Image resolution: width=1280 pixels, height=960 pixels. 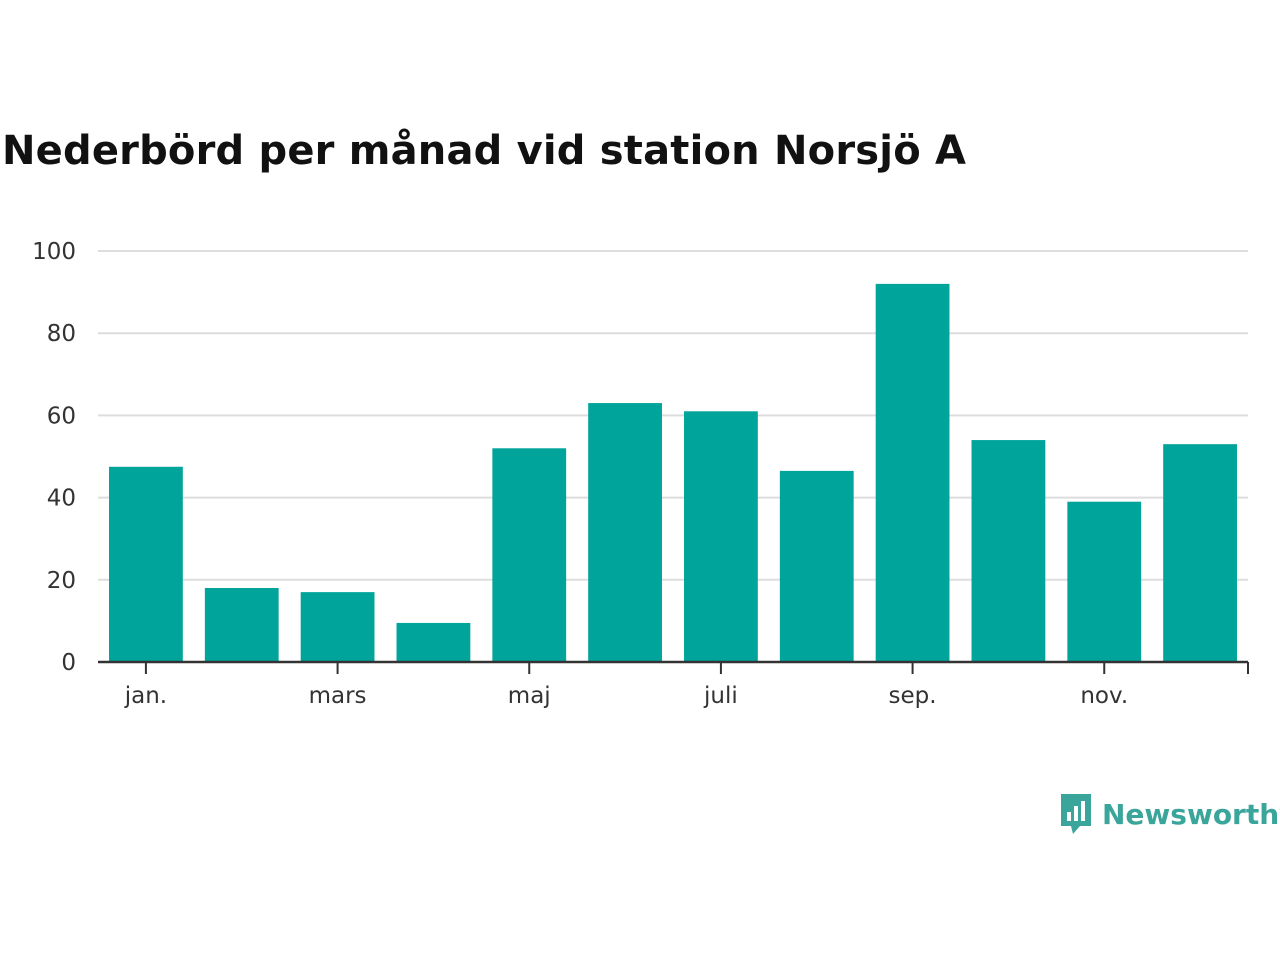 What do you see at coordinates (1076, 814) in the screenshot?
I see `newsworthy-logo-icon` at bounding box center [1076, 814].